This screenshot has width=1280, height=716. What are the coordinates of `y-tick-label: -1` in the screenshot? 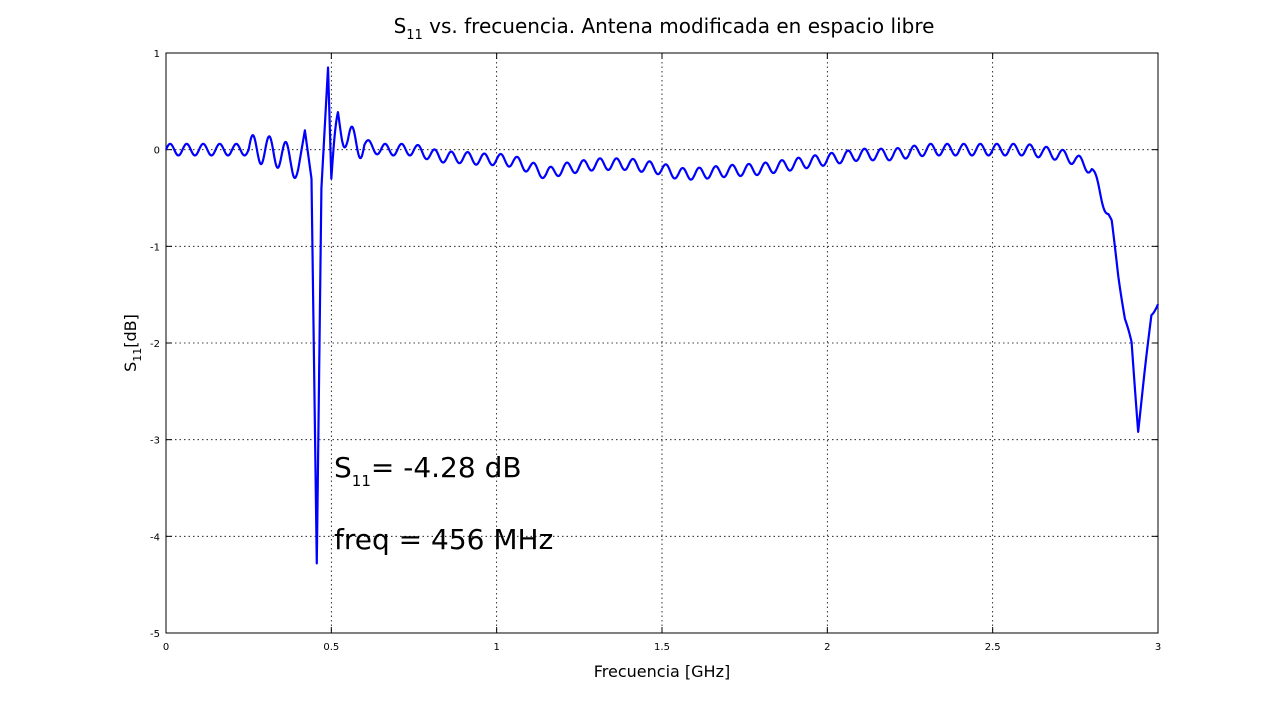 It's located at (155, 247).